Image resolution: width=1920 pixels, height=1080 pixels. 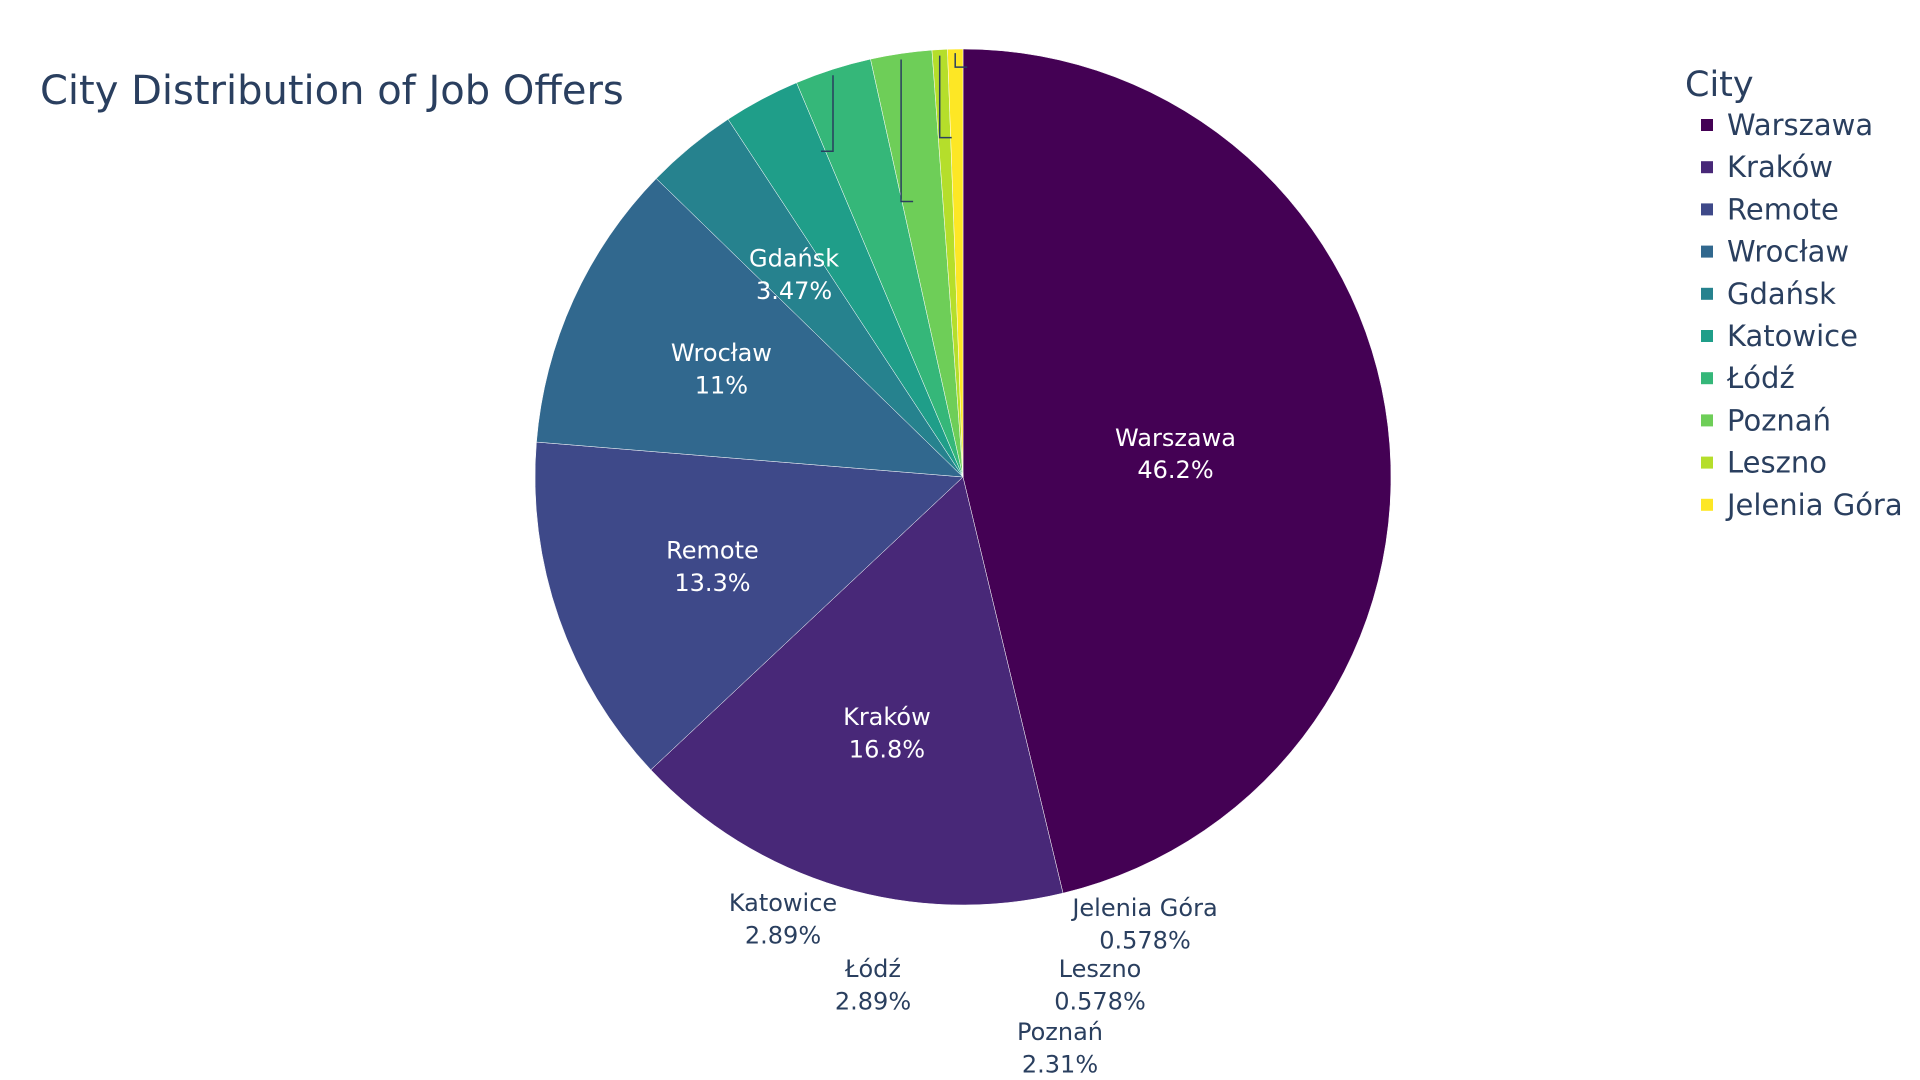 I want to click on slice-label-leszno: Leszno 0.578%, so click(x=1100, y=985).